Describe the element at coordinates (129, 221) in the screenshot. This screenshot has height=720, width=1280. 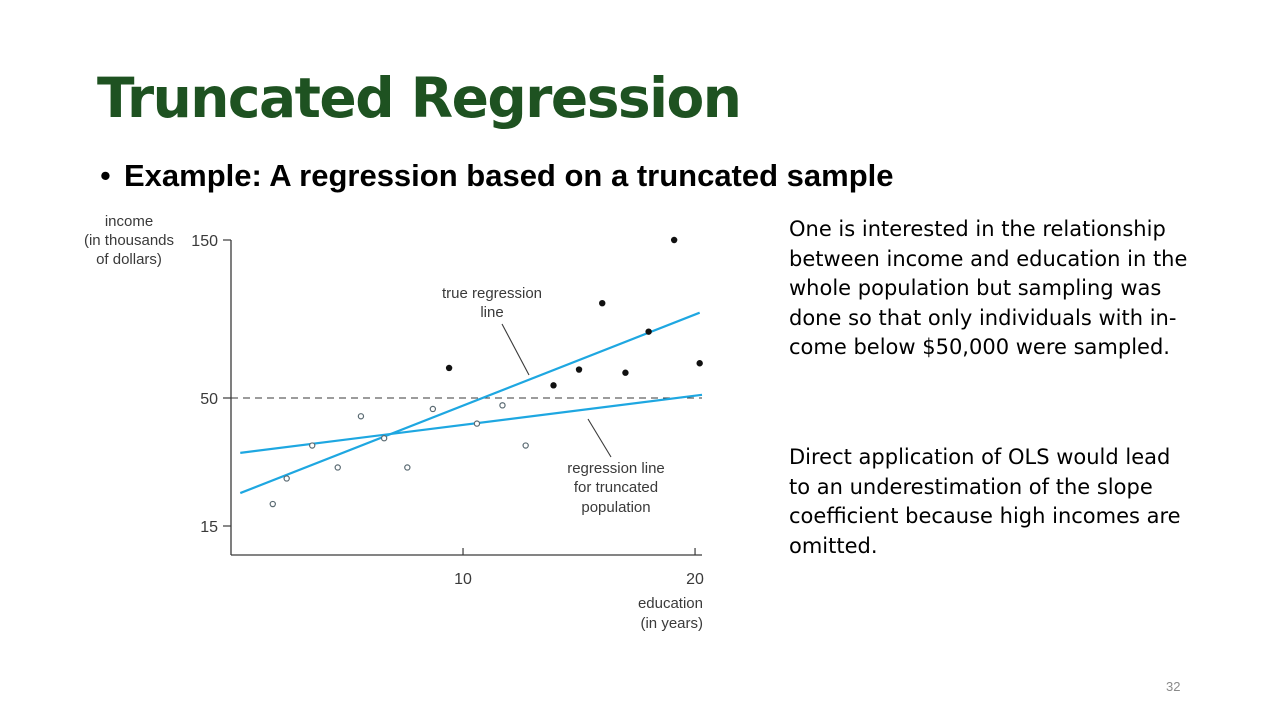
I see `y-axis-label-line-1: income` at that location.